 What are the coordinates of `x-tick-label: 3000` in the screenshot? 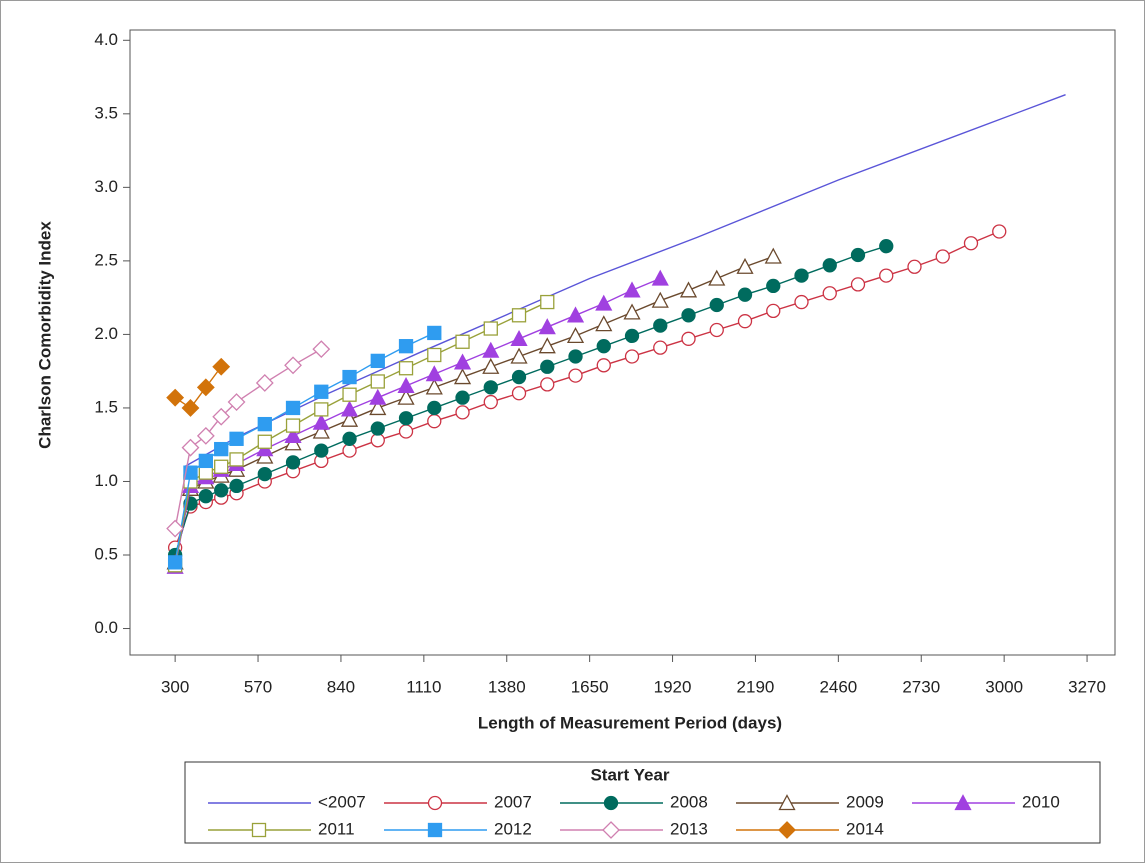 It's located at (1004, 686).